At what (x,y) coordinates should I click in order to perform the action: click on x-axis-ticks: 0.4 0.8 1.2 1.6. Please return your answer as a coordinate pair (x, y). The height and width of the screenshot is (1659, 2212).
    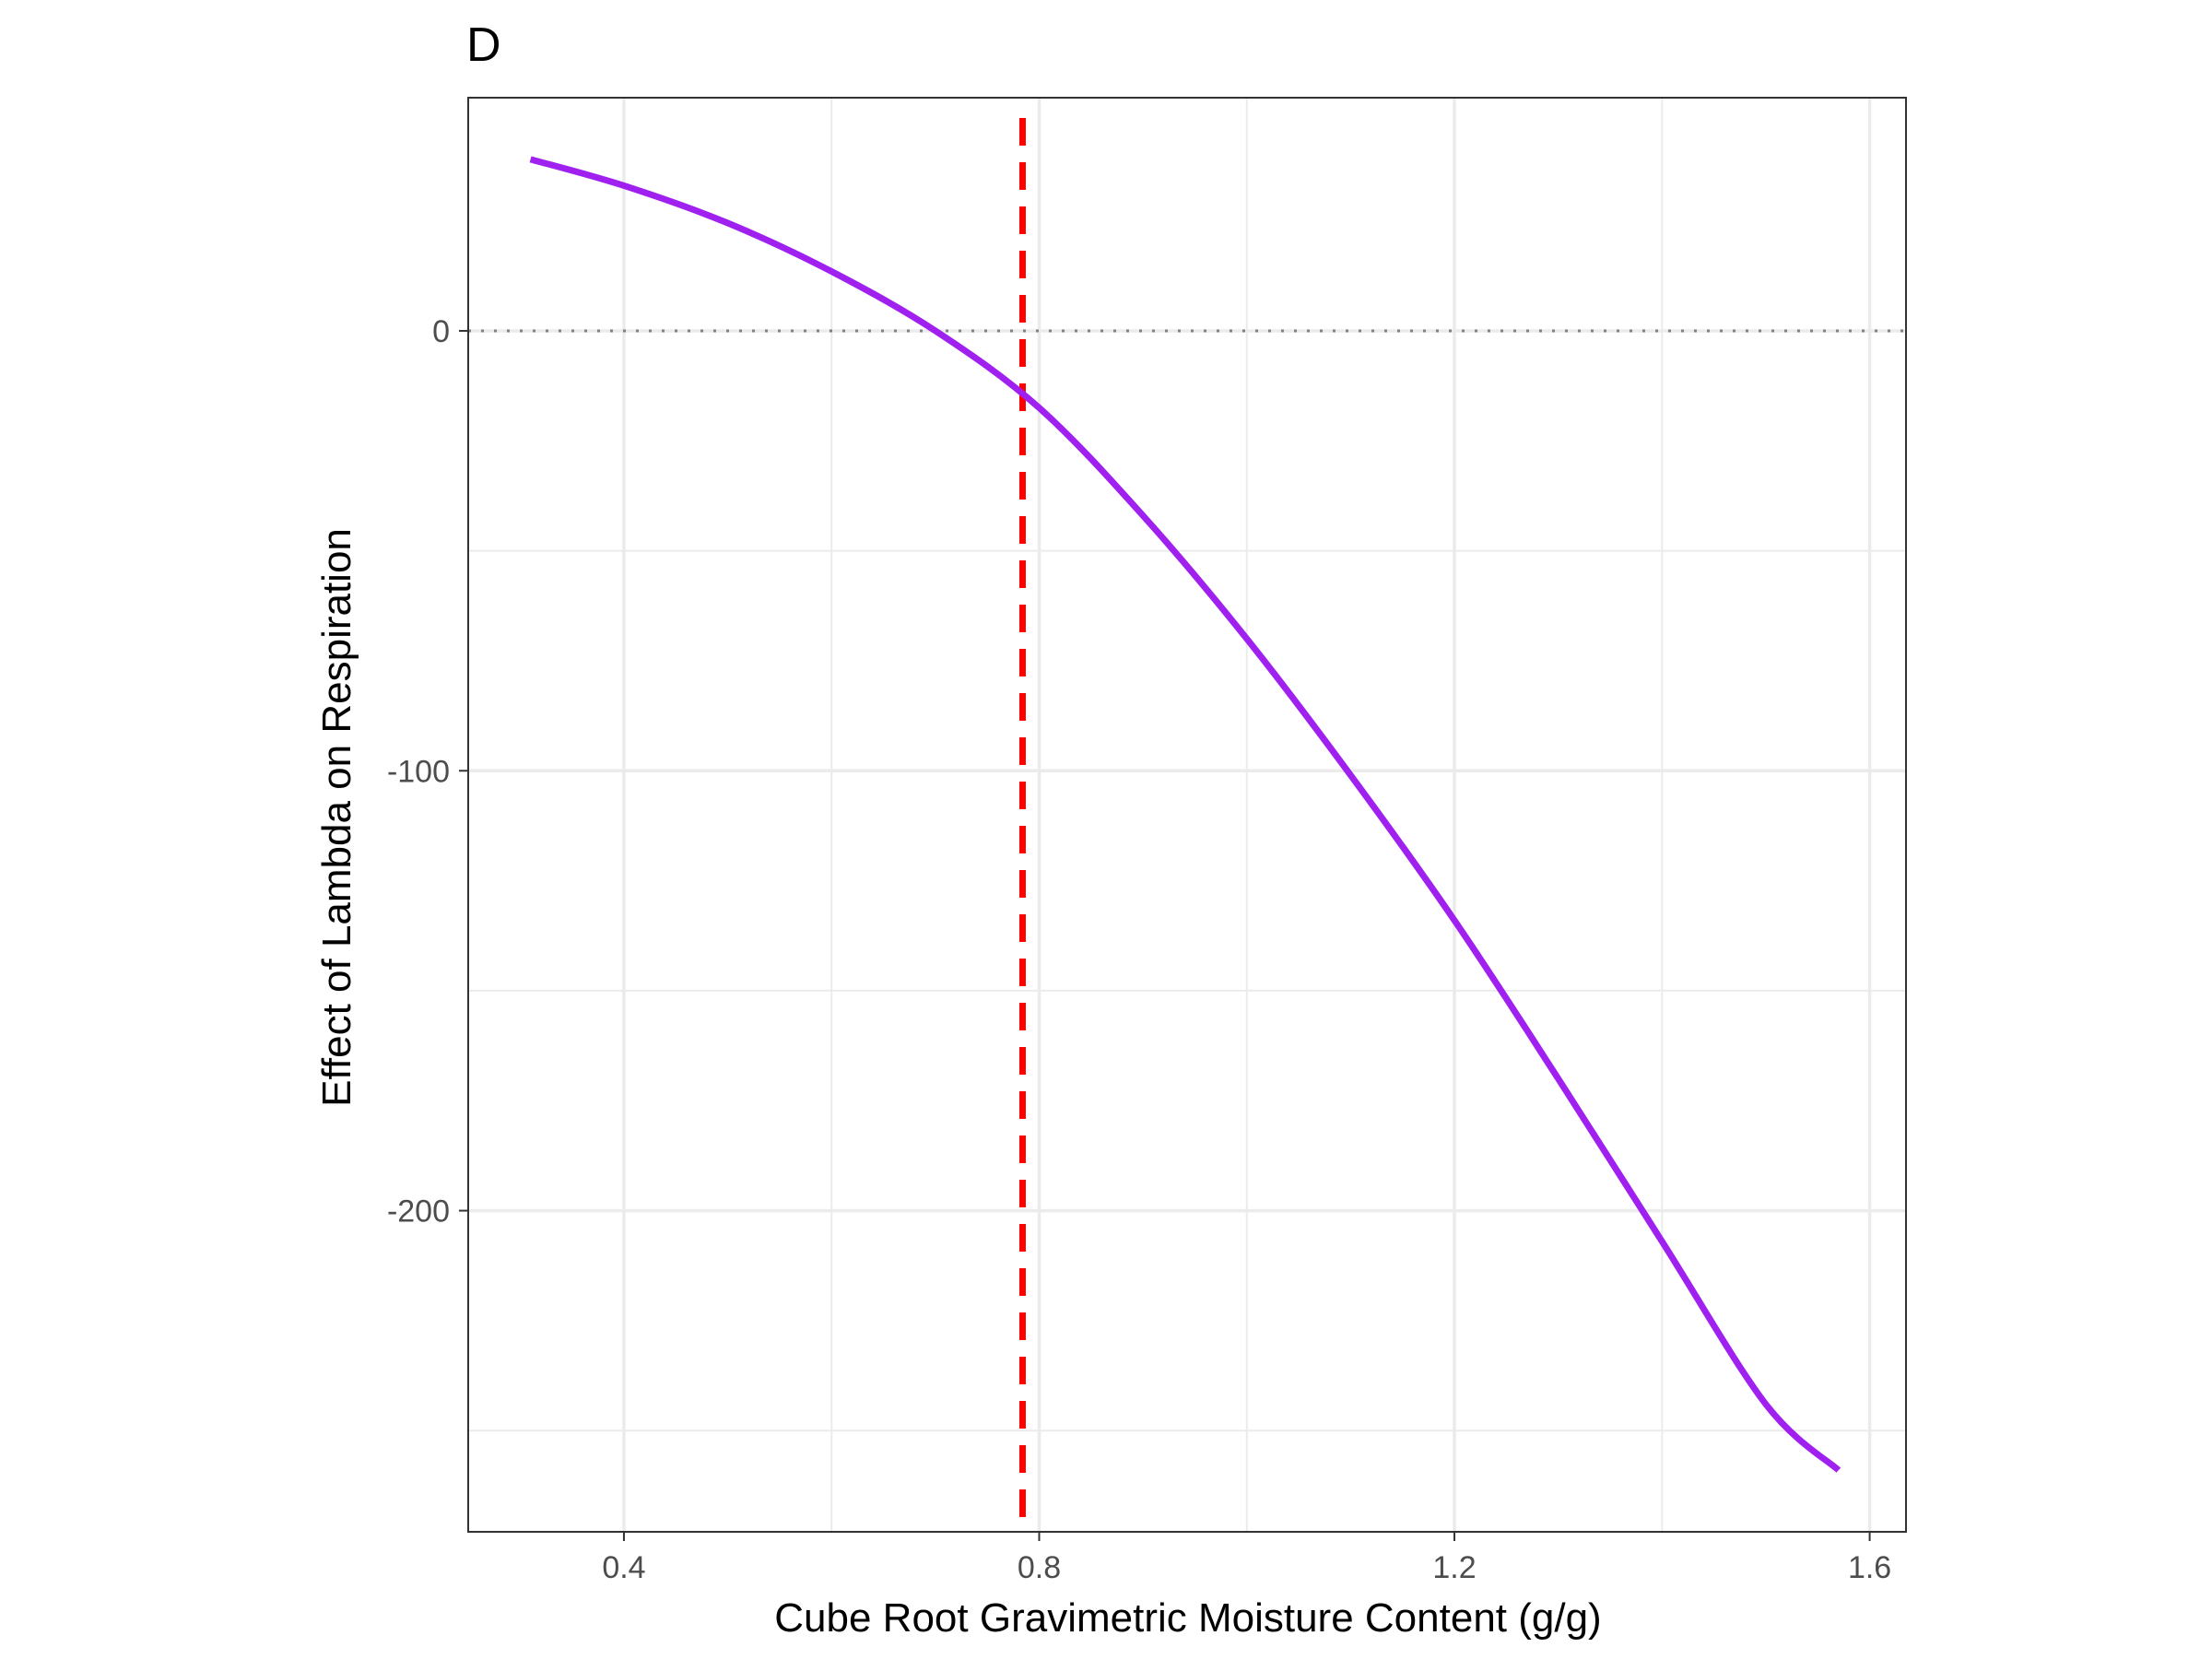
    Looking at the image, I should click on (1246, 1558).